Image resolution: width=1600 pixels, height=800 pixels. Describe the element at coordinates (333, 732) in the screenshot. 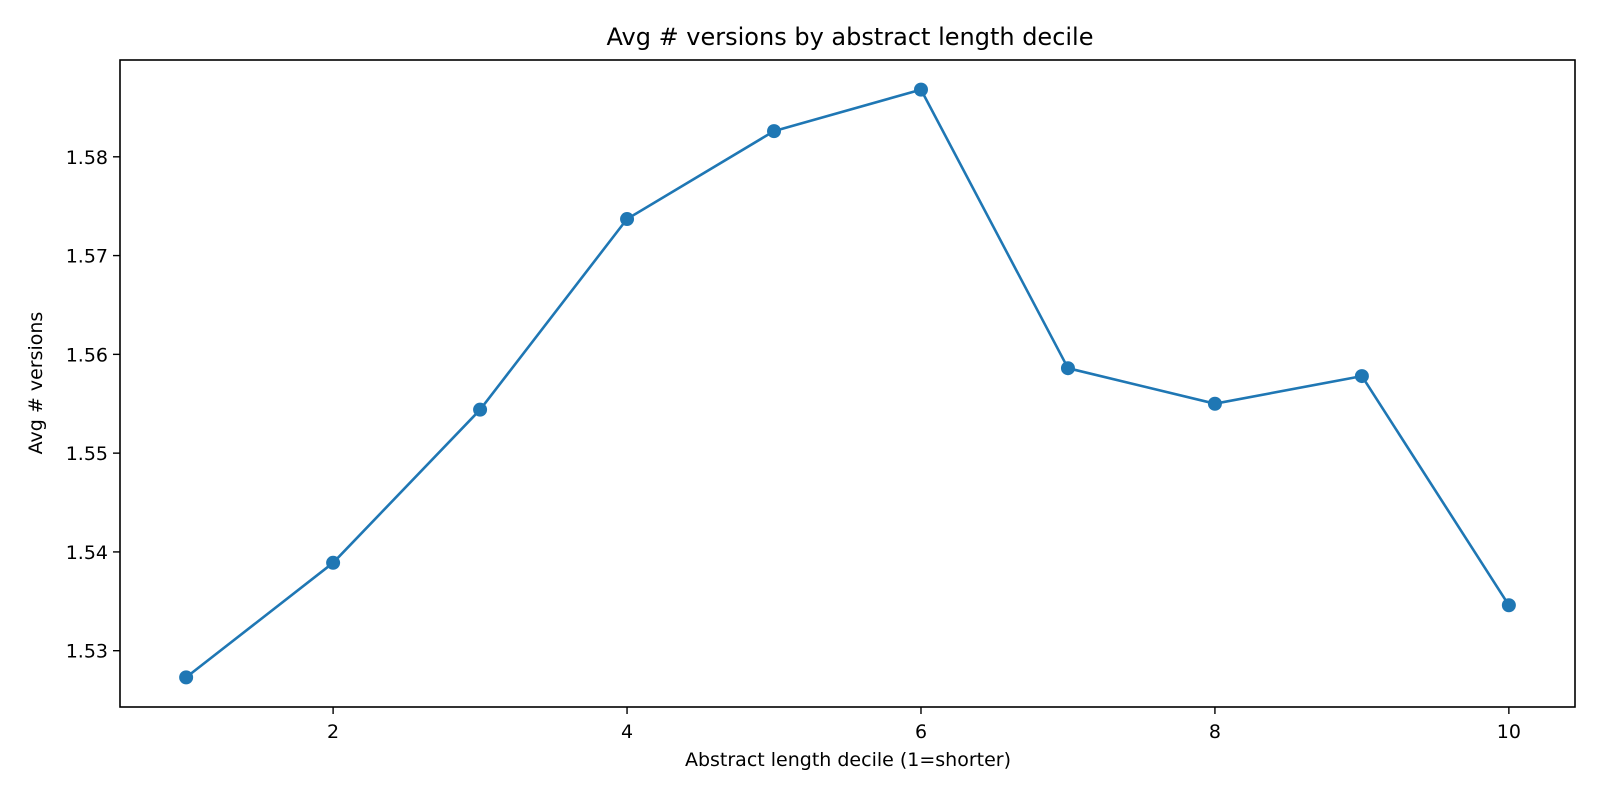

I see `x-tick-label: 2` at that location.